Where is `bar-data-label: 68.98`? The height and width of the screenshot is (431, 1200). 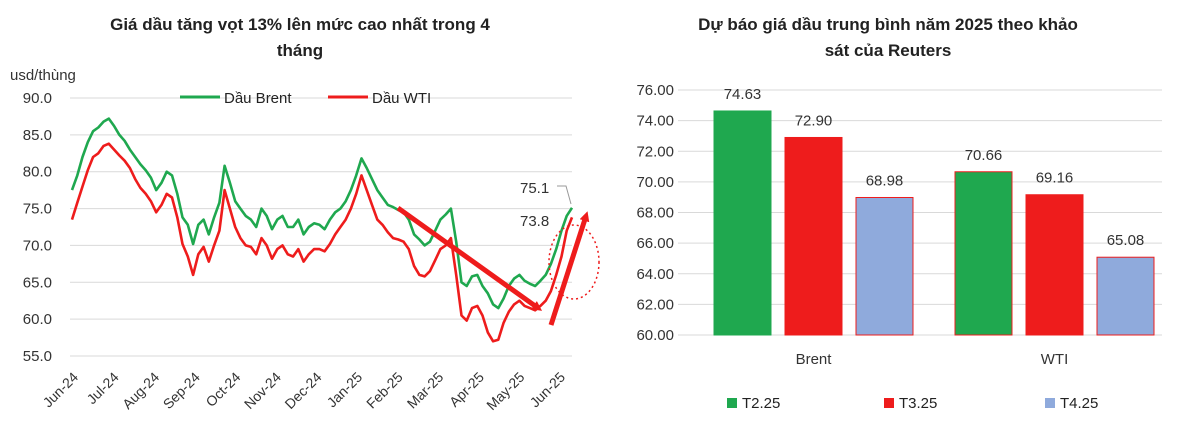
bar-data-label: 68.98 is located at coordinates (885, 180).